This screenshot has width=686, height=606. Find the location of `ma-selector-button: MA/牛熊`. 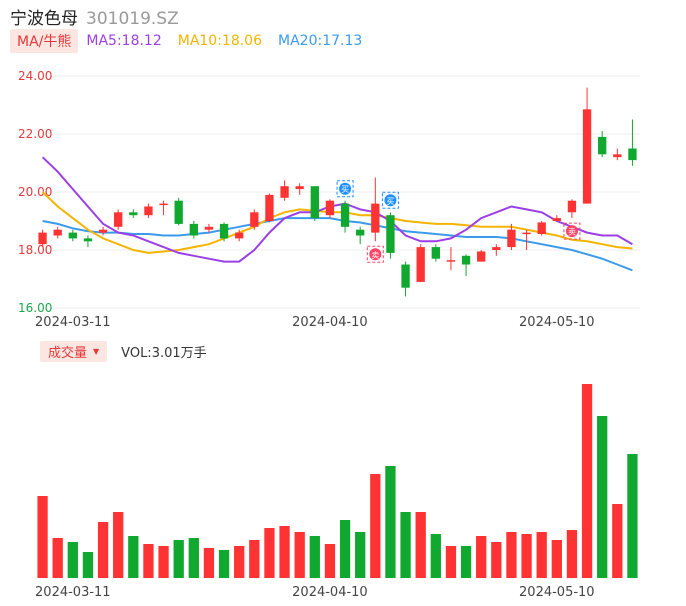

ma-selector-button: MA/牛熊 is located at coordinates (44, 41).